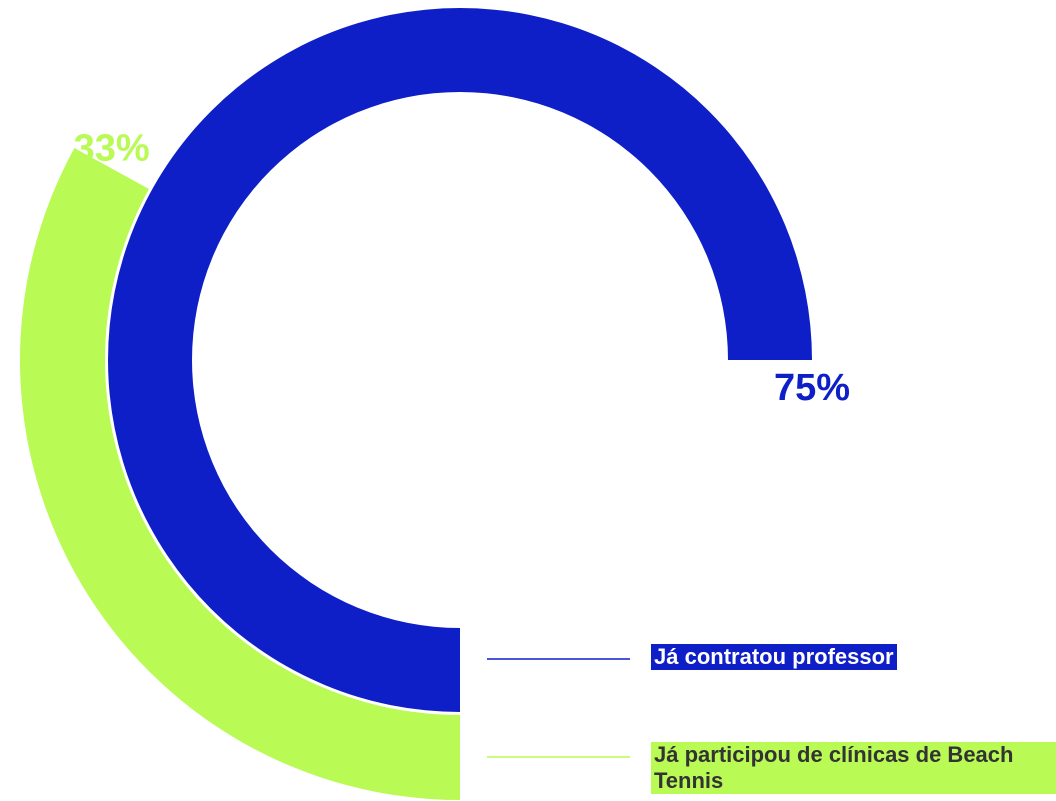  Describe the element at coordinates (774, 657) in the screenshot. I see `legend-label: Já contratou professor` at that location.